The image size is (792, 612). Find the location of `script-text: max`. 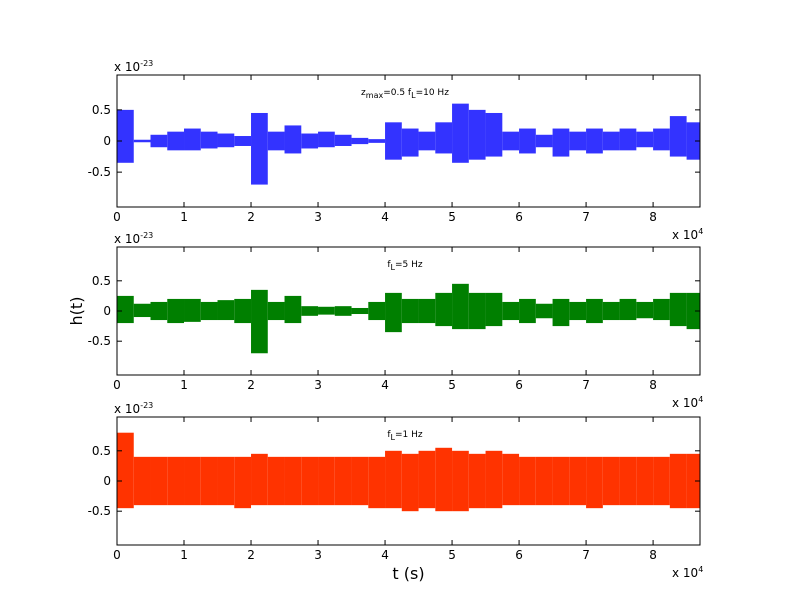

script-text: max is located at coordinates (375, 95).